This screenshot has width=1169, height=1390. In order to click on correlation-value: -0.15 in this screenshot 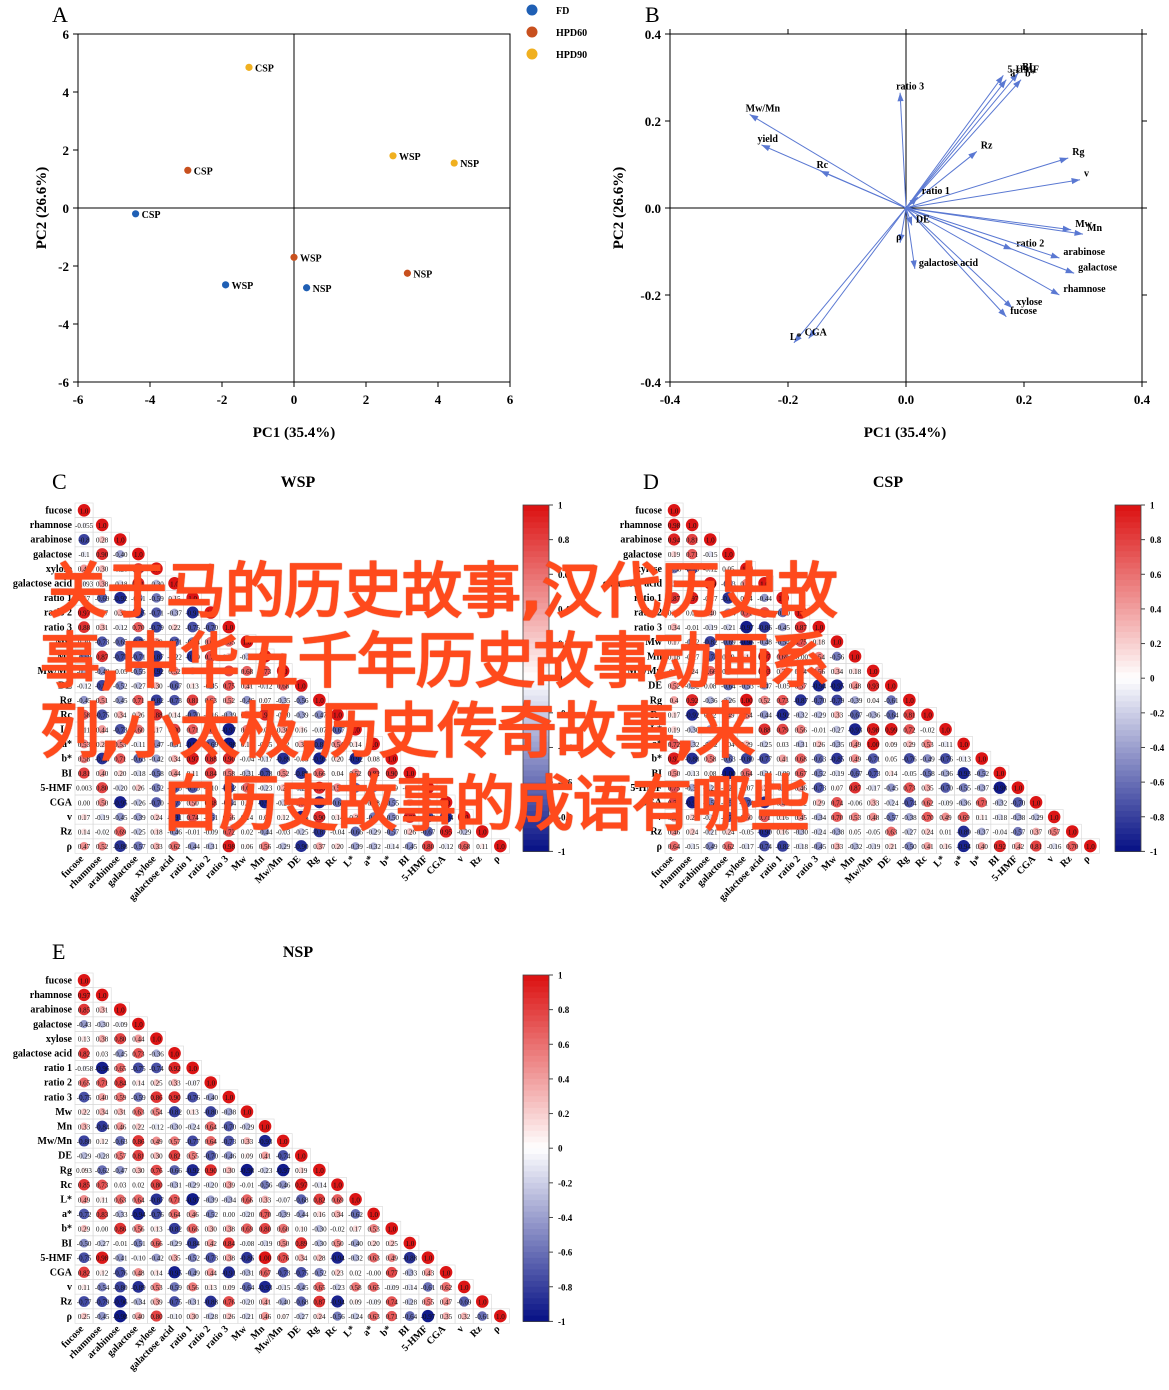, I will do `click(283, 1288)`.